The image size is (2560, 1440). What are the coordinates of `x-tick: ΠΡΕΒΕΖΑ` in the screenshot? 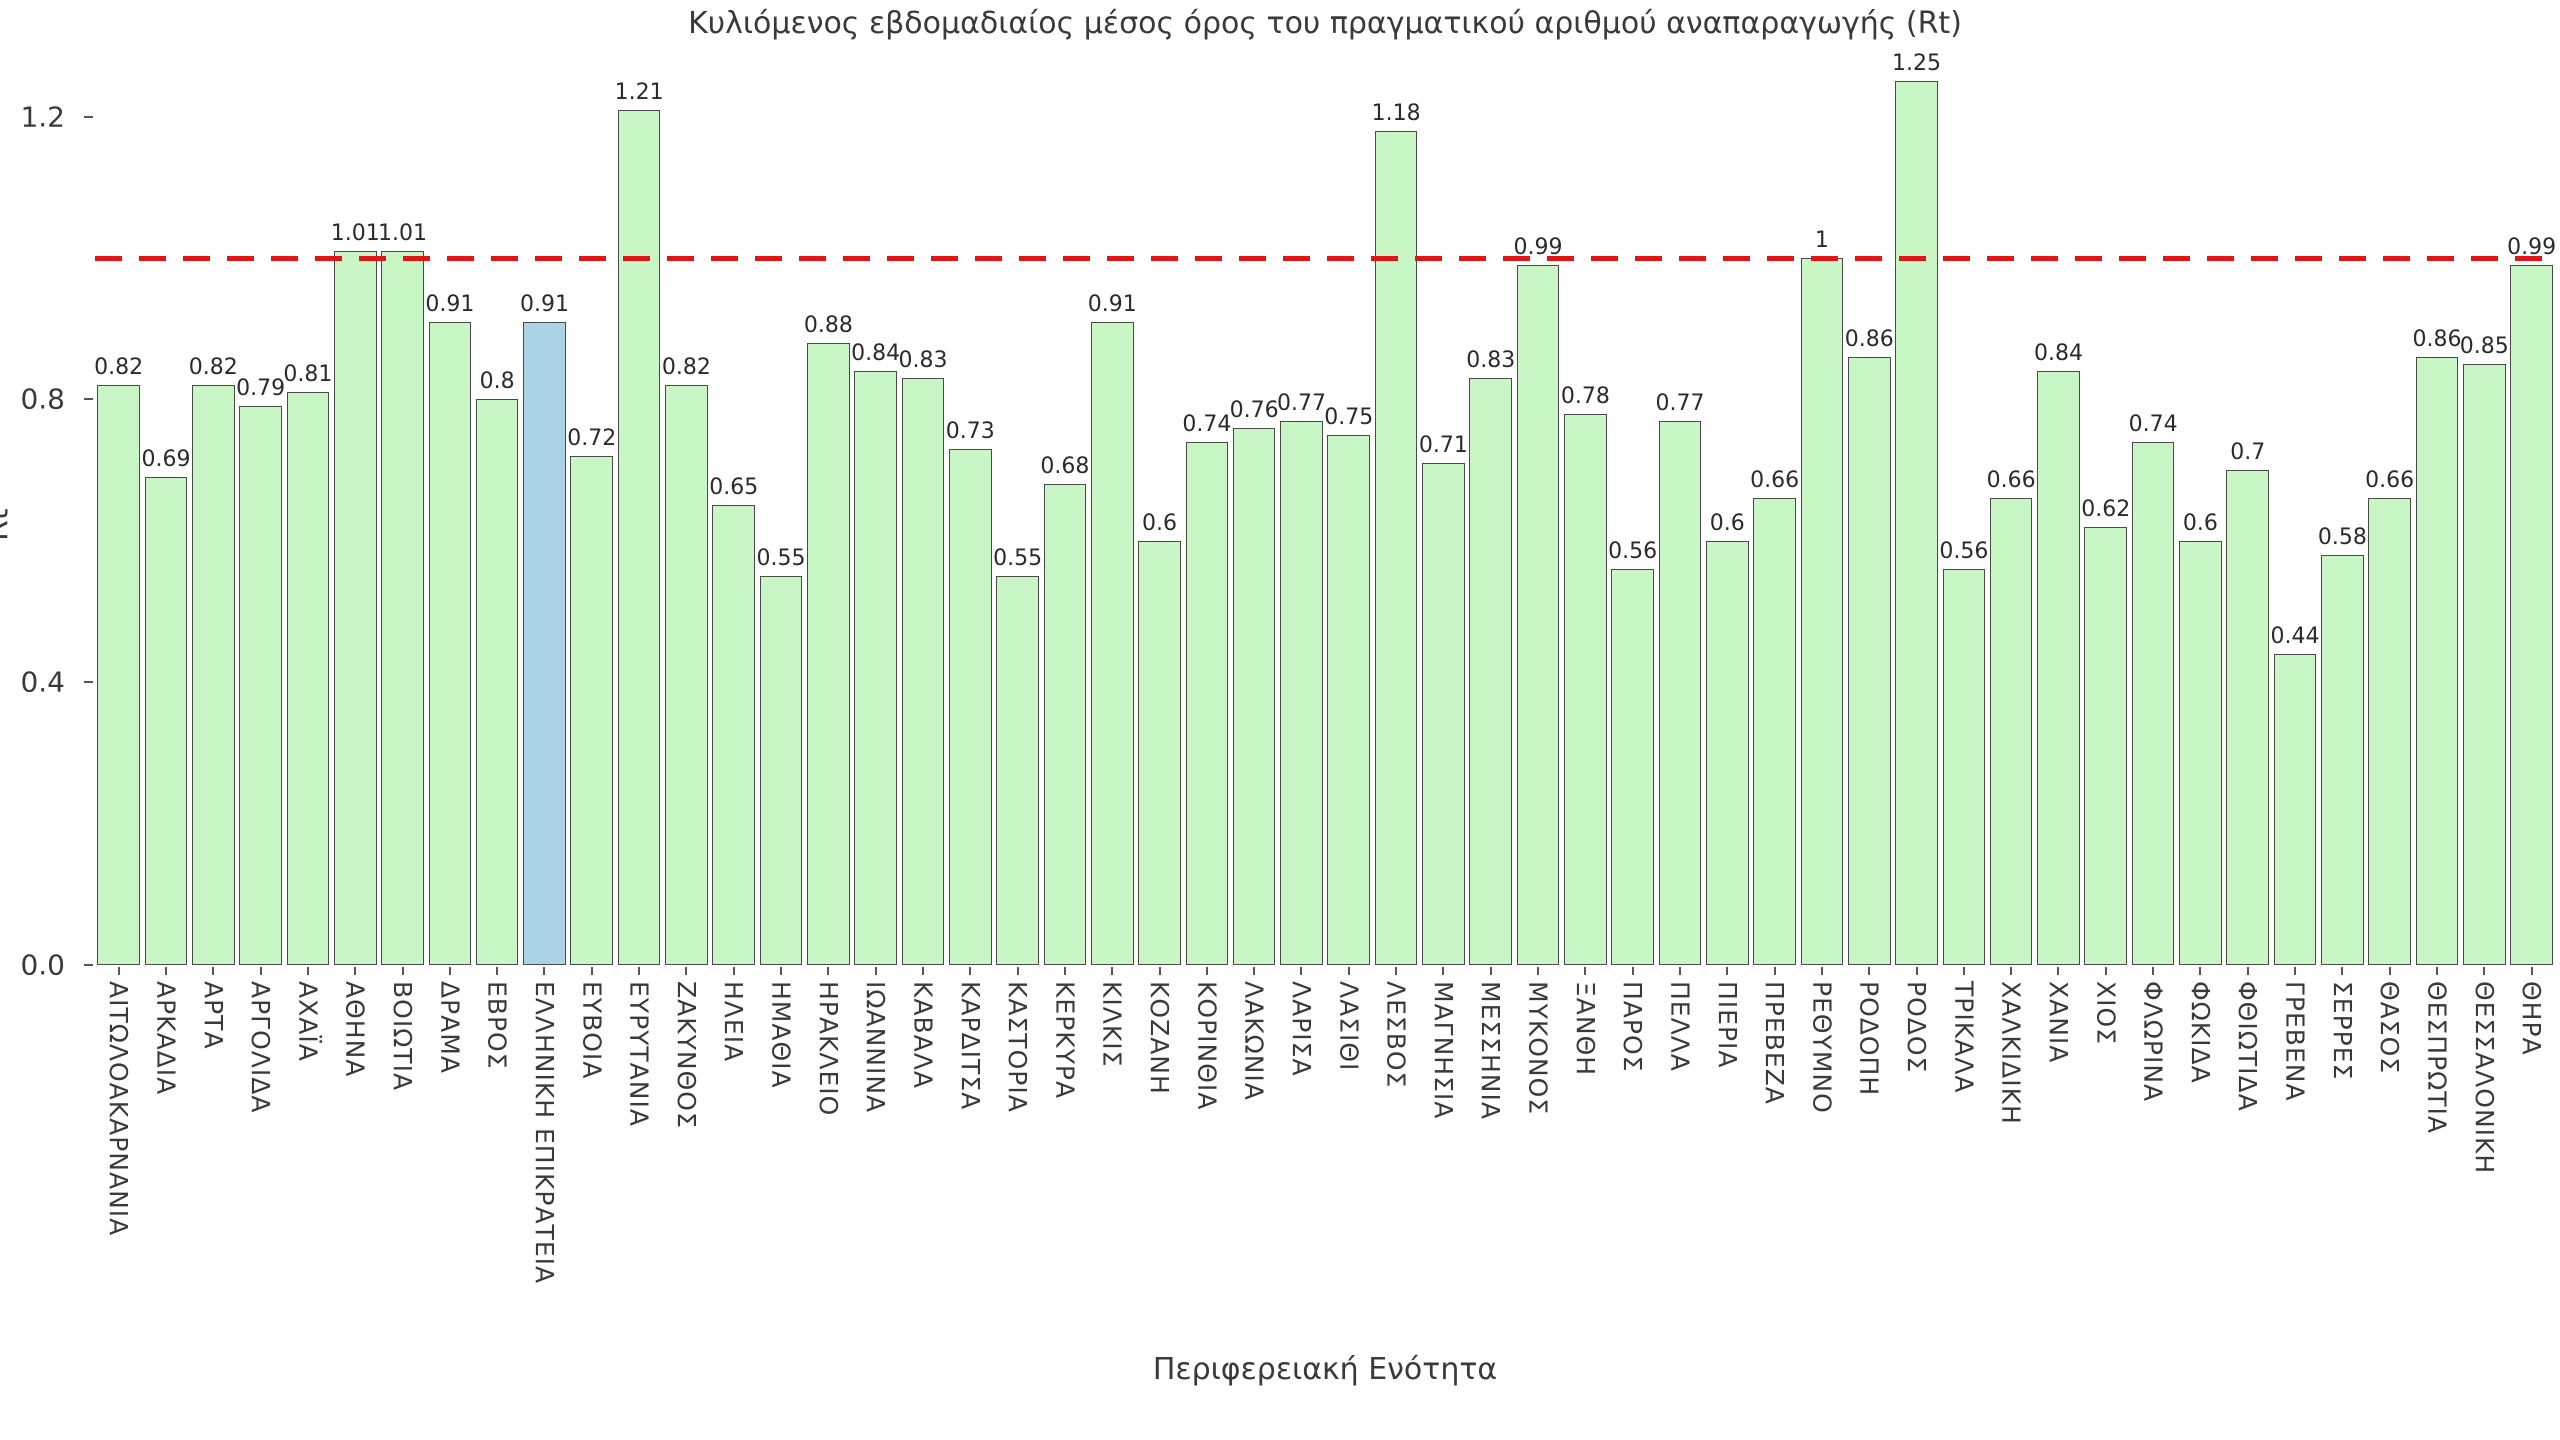 It's located at (1774, 1125).